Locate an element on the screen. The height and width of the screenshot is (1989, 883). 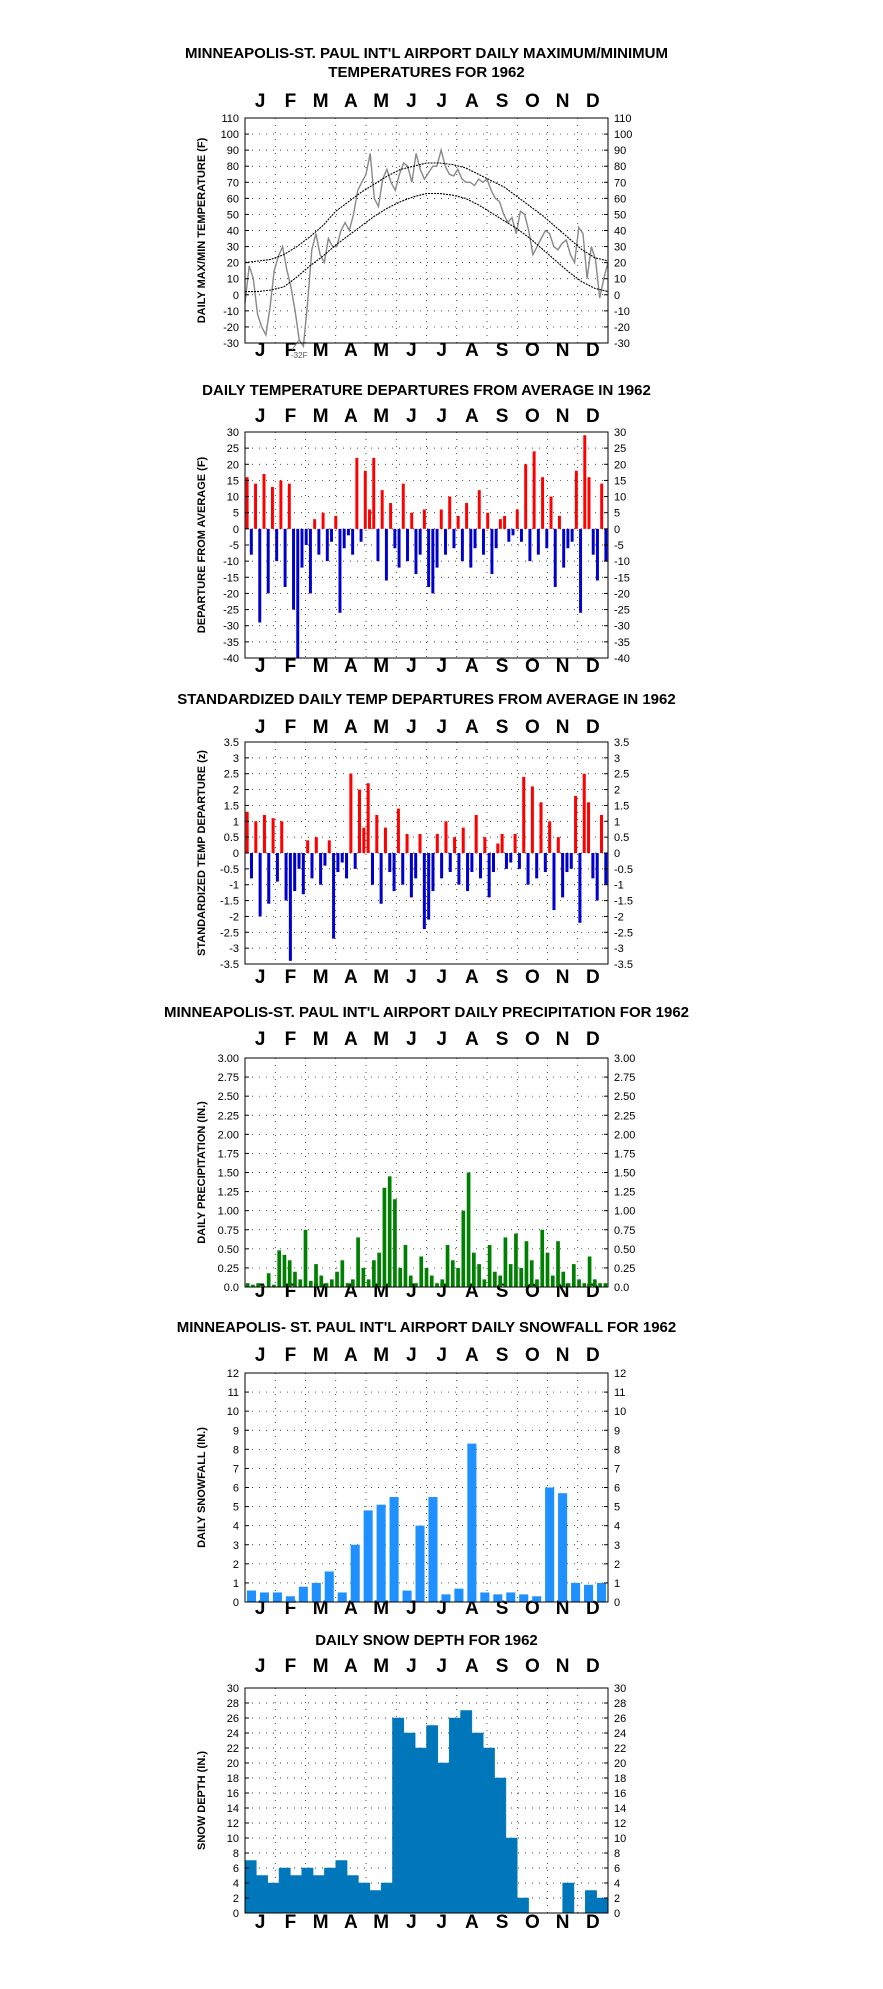
y-tick-label-right: 20 is located at coordinates (620, 1764).